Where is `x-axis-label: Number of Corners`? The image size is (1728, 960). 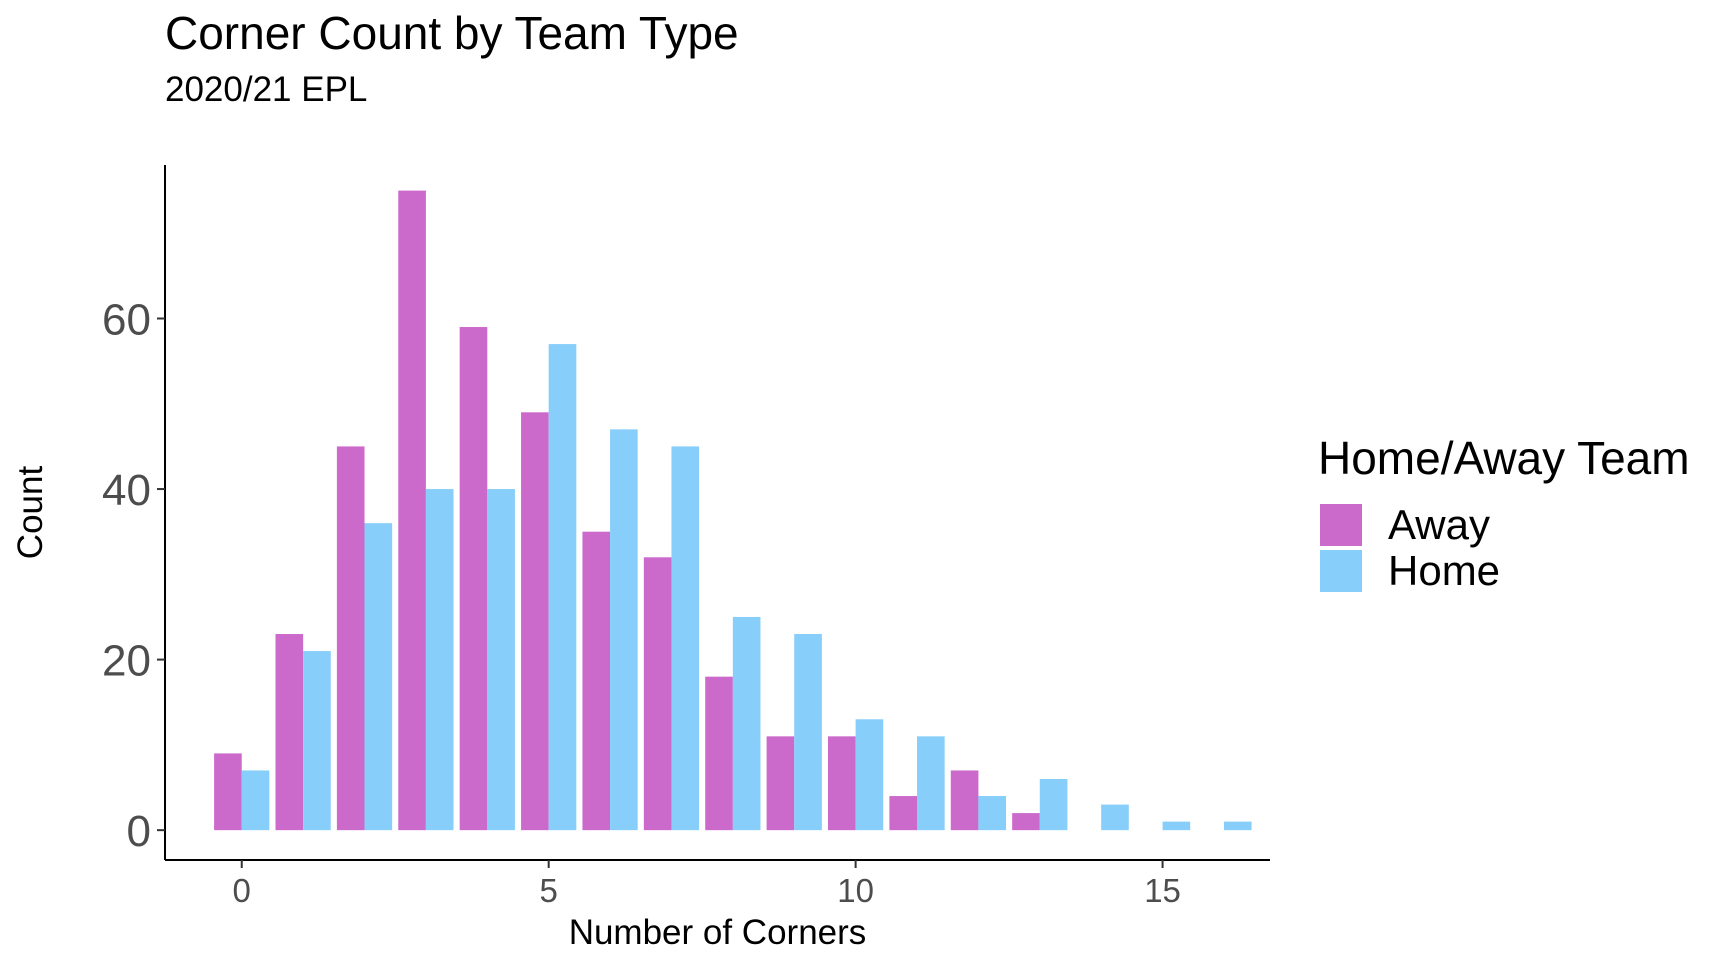 x-axis-label: Number of Corners is located at coordinates (718, 932).